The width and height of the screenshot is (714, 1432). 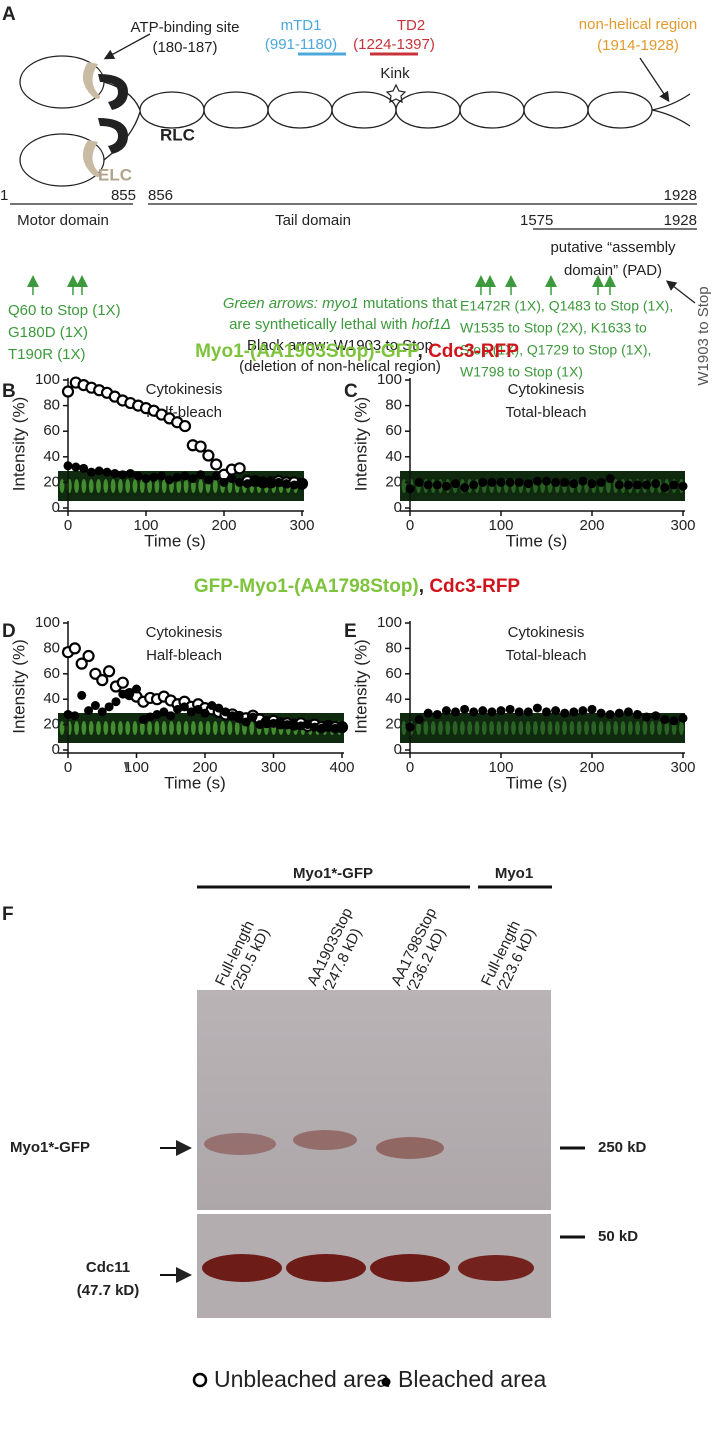 I want to click on annotation: (1914-1928), so click(x=638, y=45).